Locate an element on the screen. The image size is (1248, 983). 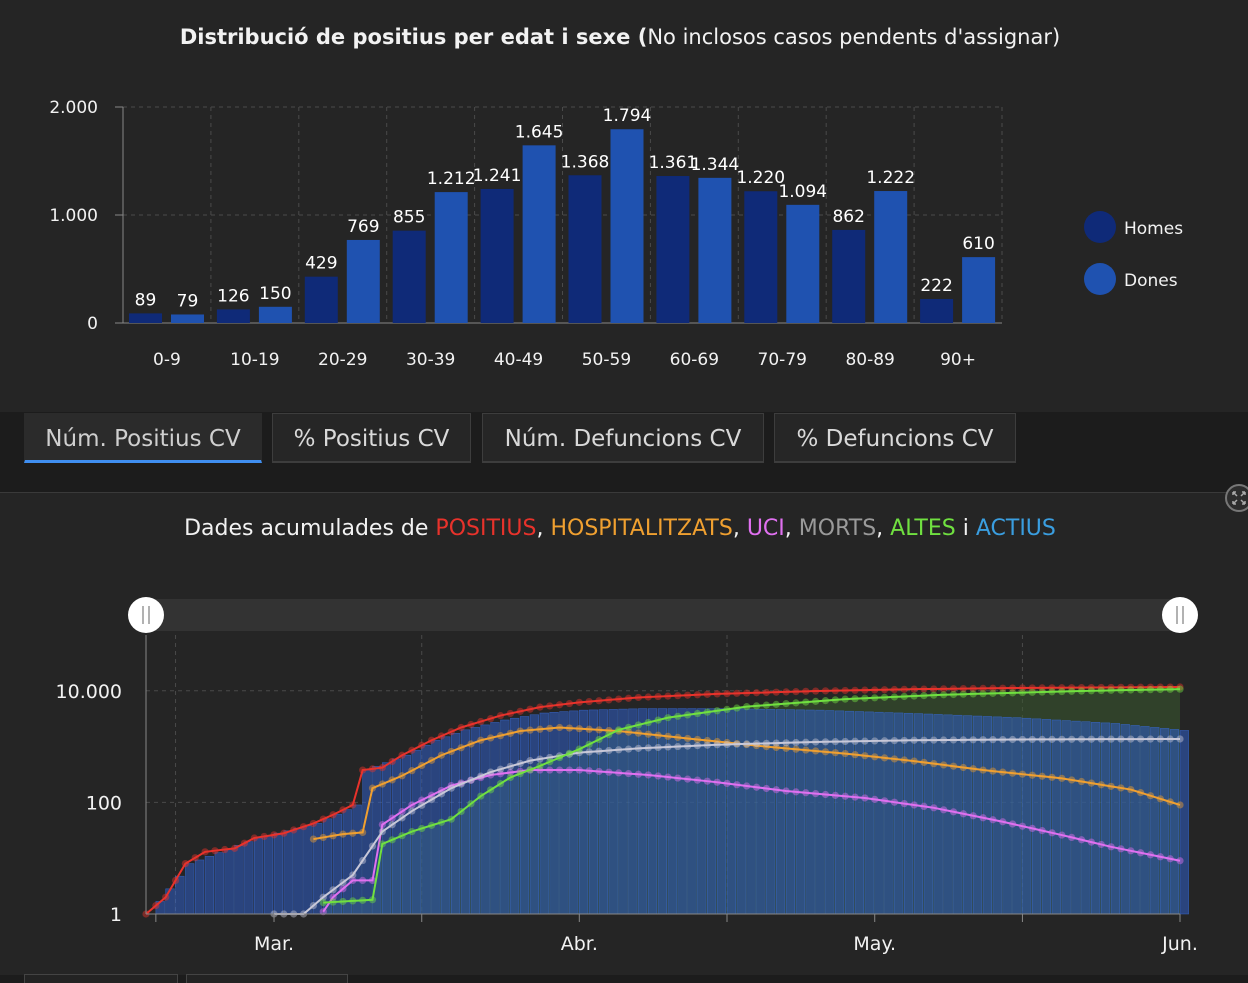
uci-point is located at coordinates (1180, 861).